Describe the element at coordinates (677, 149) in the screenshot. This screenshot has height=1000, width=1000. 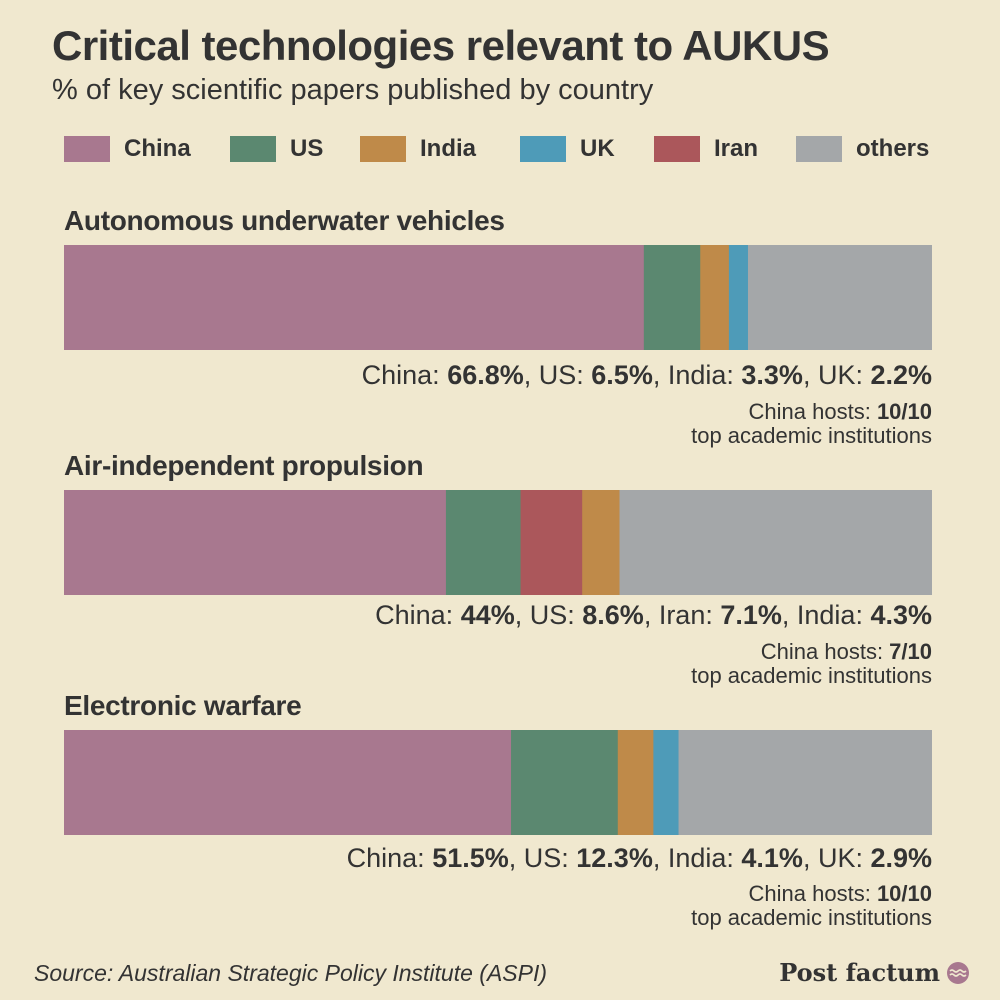
I see `legend-swatch-iran` at that location.